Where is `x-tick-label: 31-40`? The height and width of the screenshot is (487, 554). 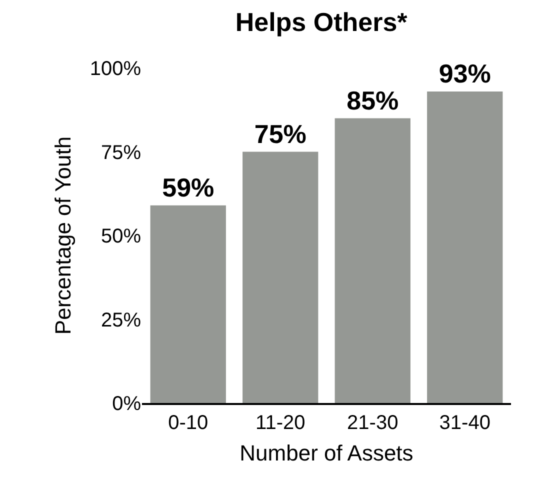 x-tick-label: 31-40 is located at coordinates (464, 423).